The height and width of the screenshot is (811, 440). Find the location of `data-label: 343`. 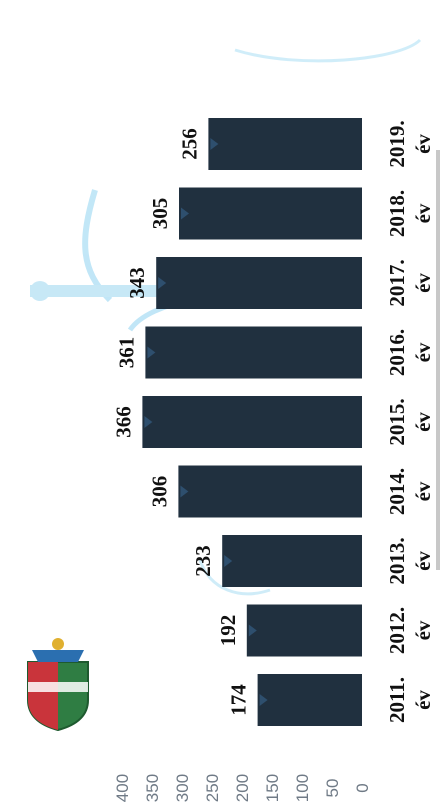

data-label: 343 is located at coordinates (137, 283).